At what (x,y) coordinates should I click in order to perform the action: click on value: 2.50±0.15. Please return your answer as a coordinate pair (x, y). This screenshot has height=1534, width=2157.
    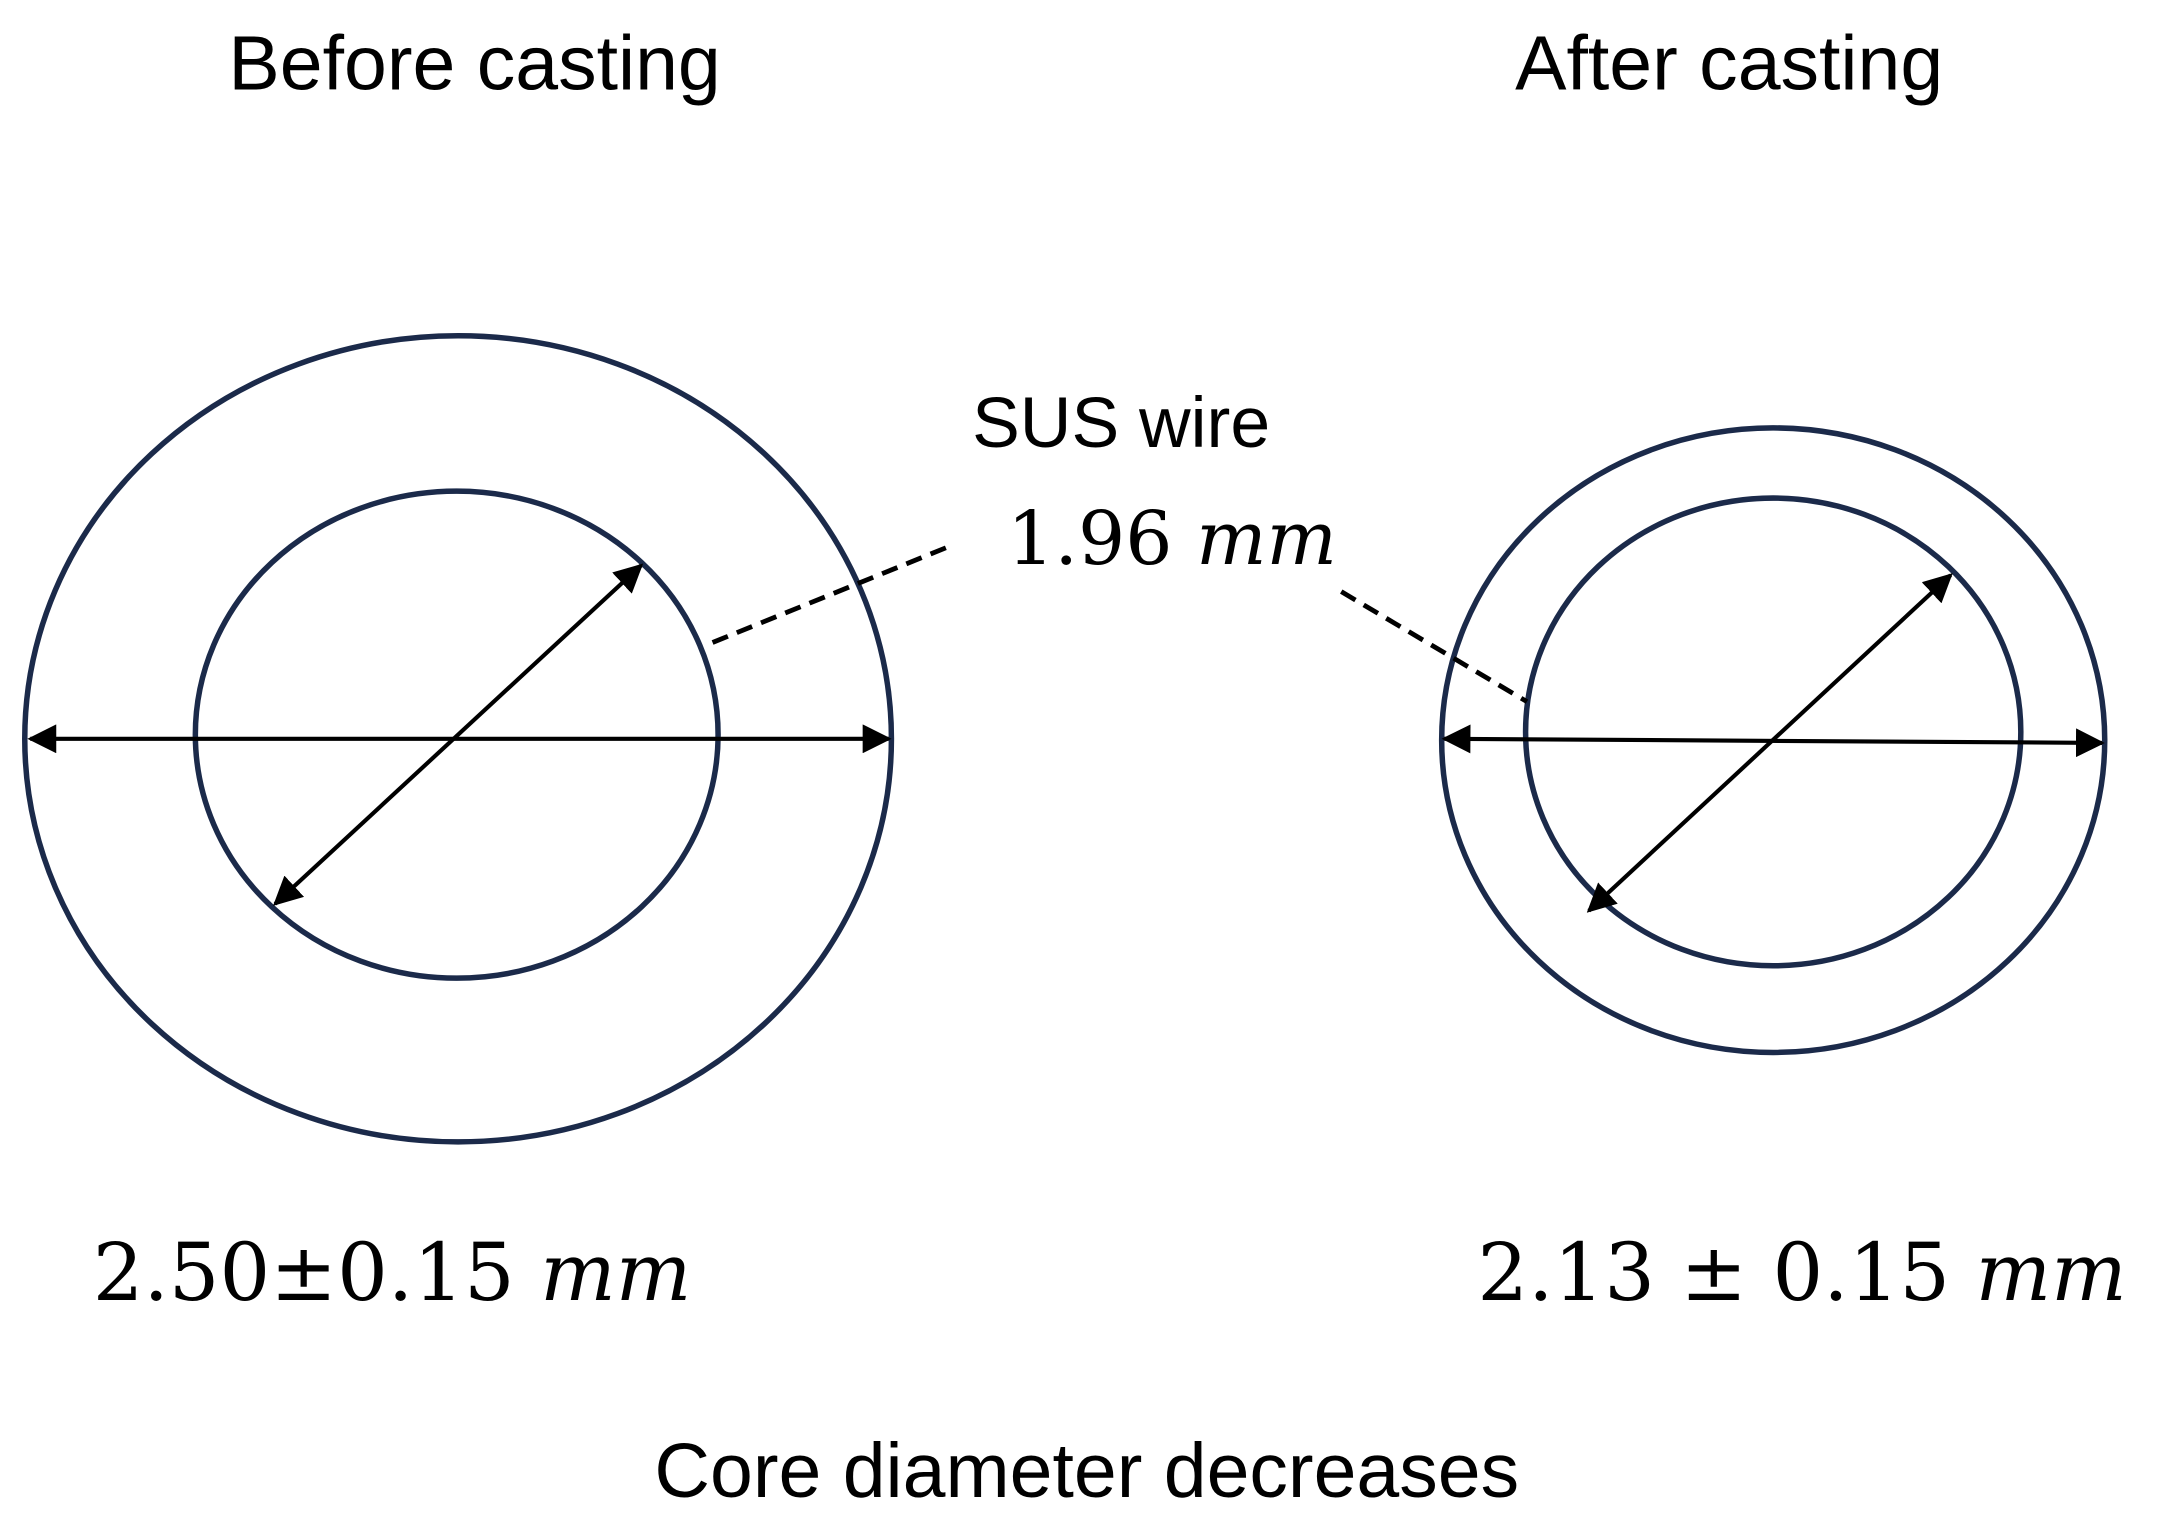
    Looking at the image, I should click on (304, 1272).